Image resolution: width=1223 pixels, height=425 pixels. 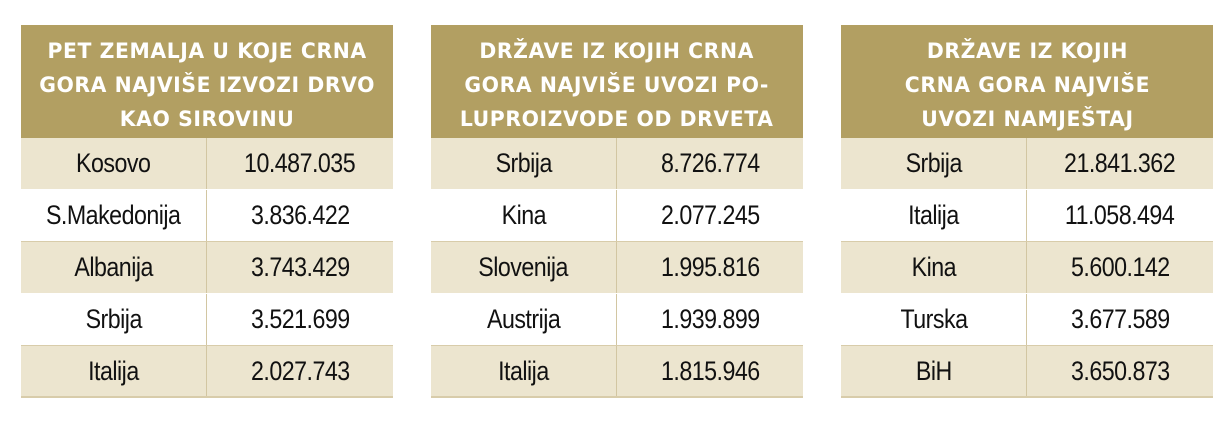 I want to click on value-amount: 21.841.362, so click(x=1120, y=163).